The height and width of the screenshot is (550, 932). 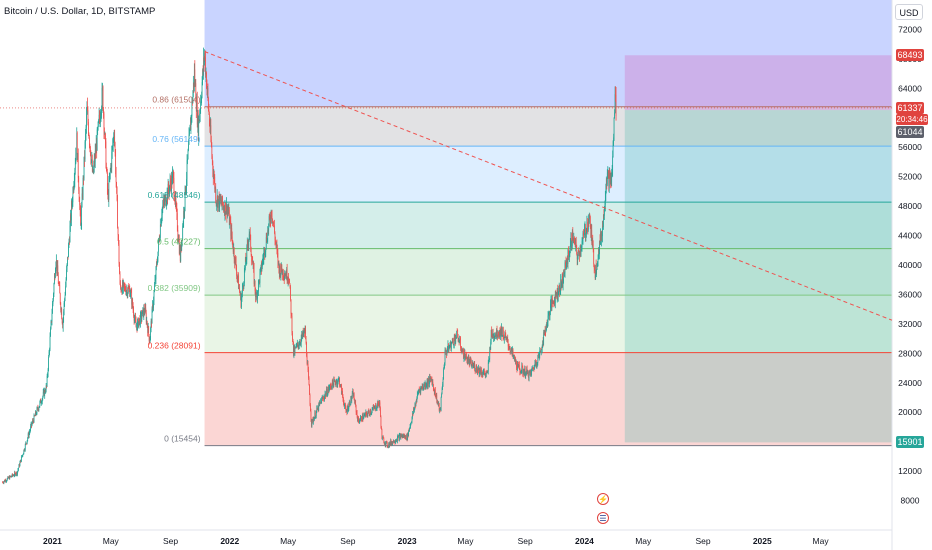 I want to click on x-tick-label: May, so click(x=111, y=541).